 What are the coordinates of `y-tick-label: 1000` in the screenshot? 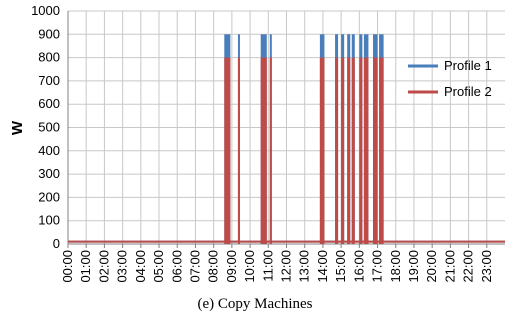 It's located at (45, 10).